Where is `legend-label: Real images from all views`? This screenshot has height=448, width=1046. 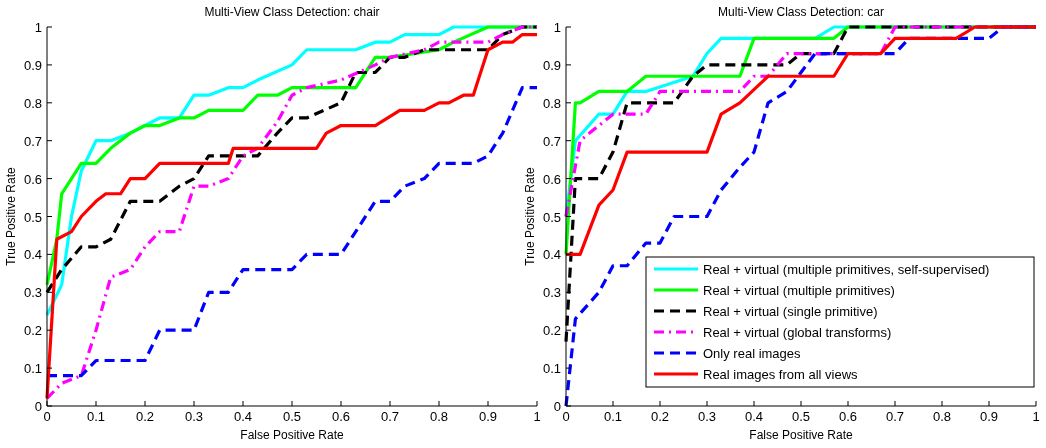 legend-label: Real images from all views is located at coordinates (781, 374).